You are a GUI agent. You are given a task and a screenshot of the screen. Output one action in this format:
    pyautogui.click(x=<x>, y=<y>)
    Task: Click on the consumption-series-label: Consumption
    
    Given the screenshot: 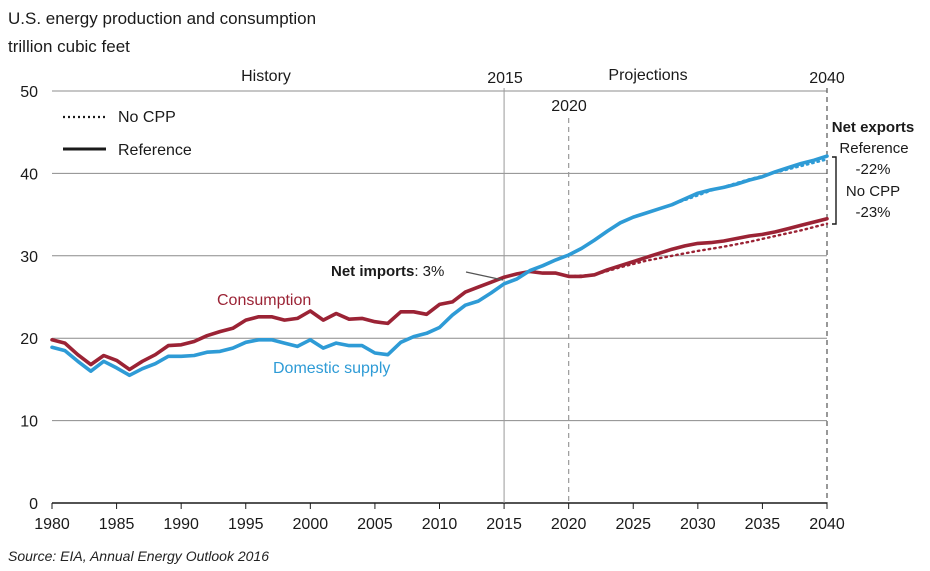 What is the action you would take?
    pyautogui.click(x=264, y=300)
    